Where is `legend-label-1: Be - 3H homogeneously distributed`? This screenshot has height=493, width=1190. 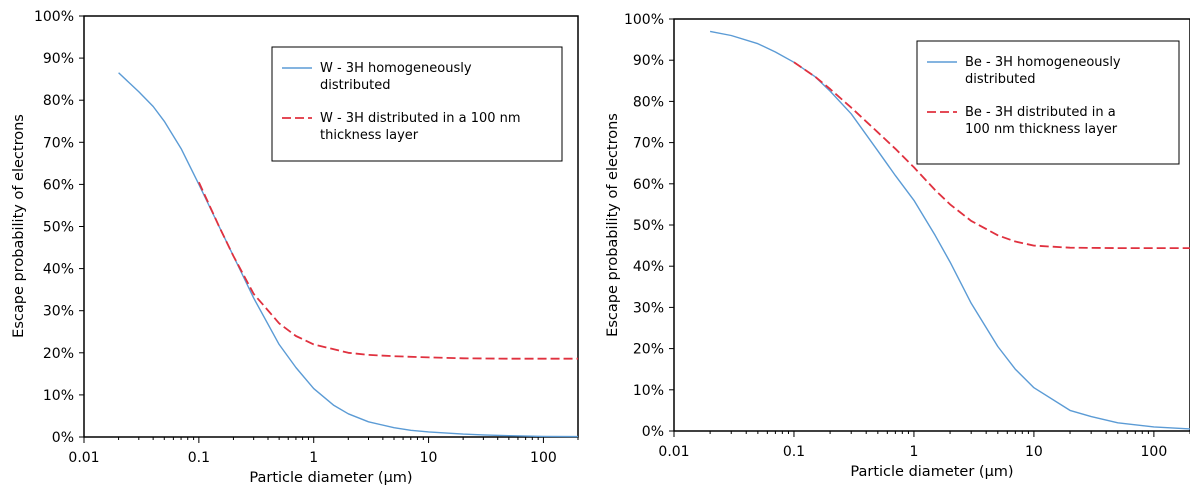 legend-label-1: Be - 3H homogeneously distributed is located at coordinates (1043, 71).